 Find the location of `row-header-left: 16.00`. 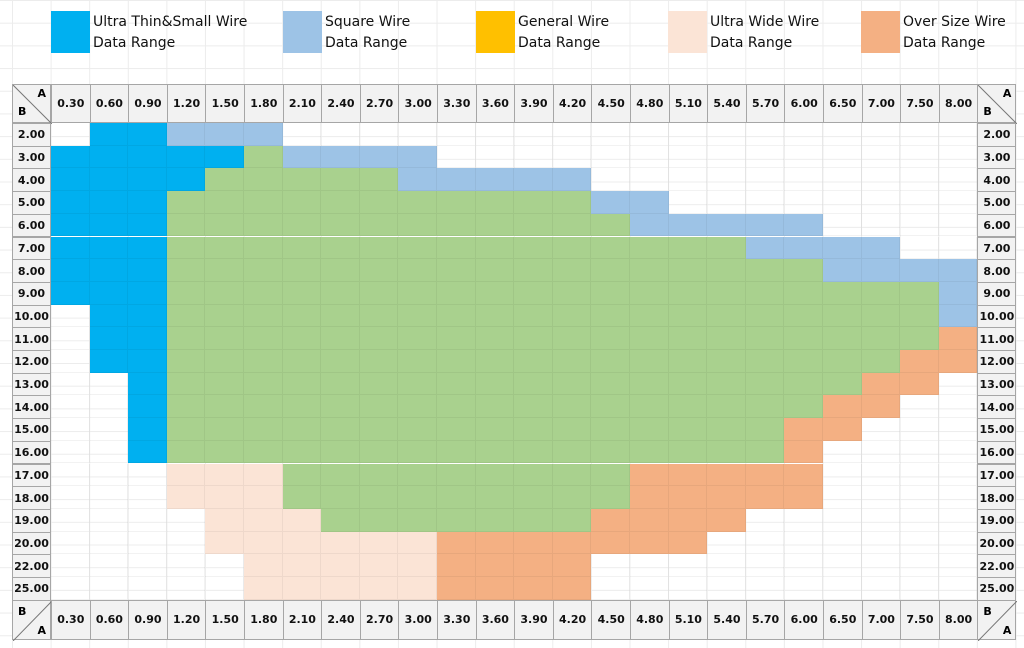

row-header-left: 16.00 is located at coordinates (31, 452).